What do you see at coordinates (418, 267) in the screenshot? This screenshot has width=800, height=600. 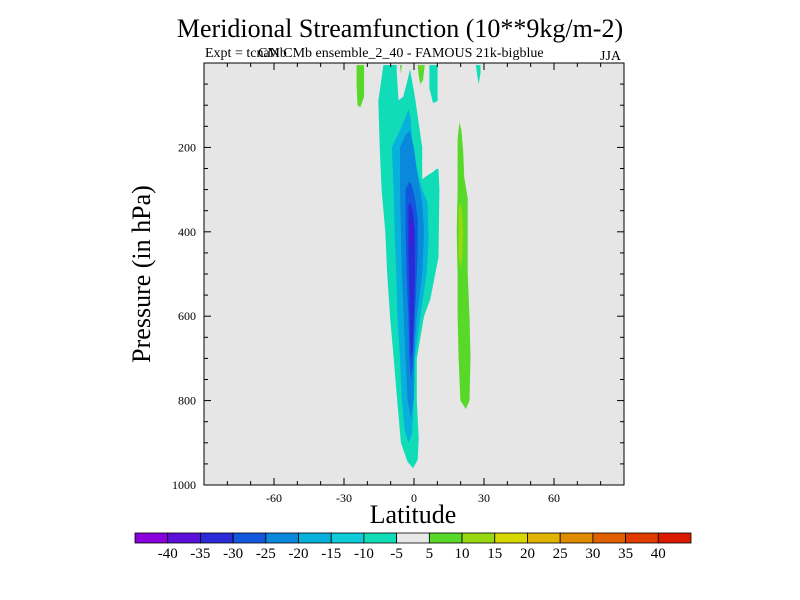 I see `contour-layer` at bounding box center [418, 267].